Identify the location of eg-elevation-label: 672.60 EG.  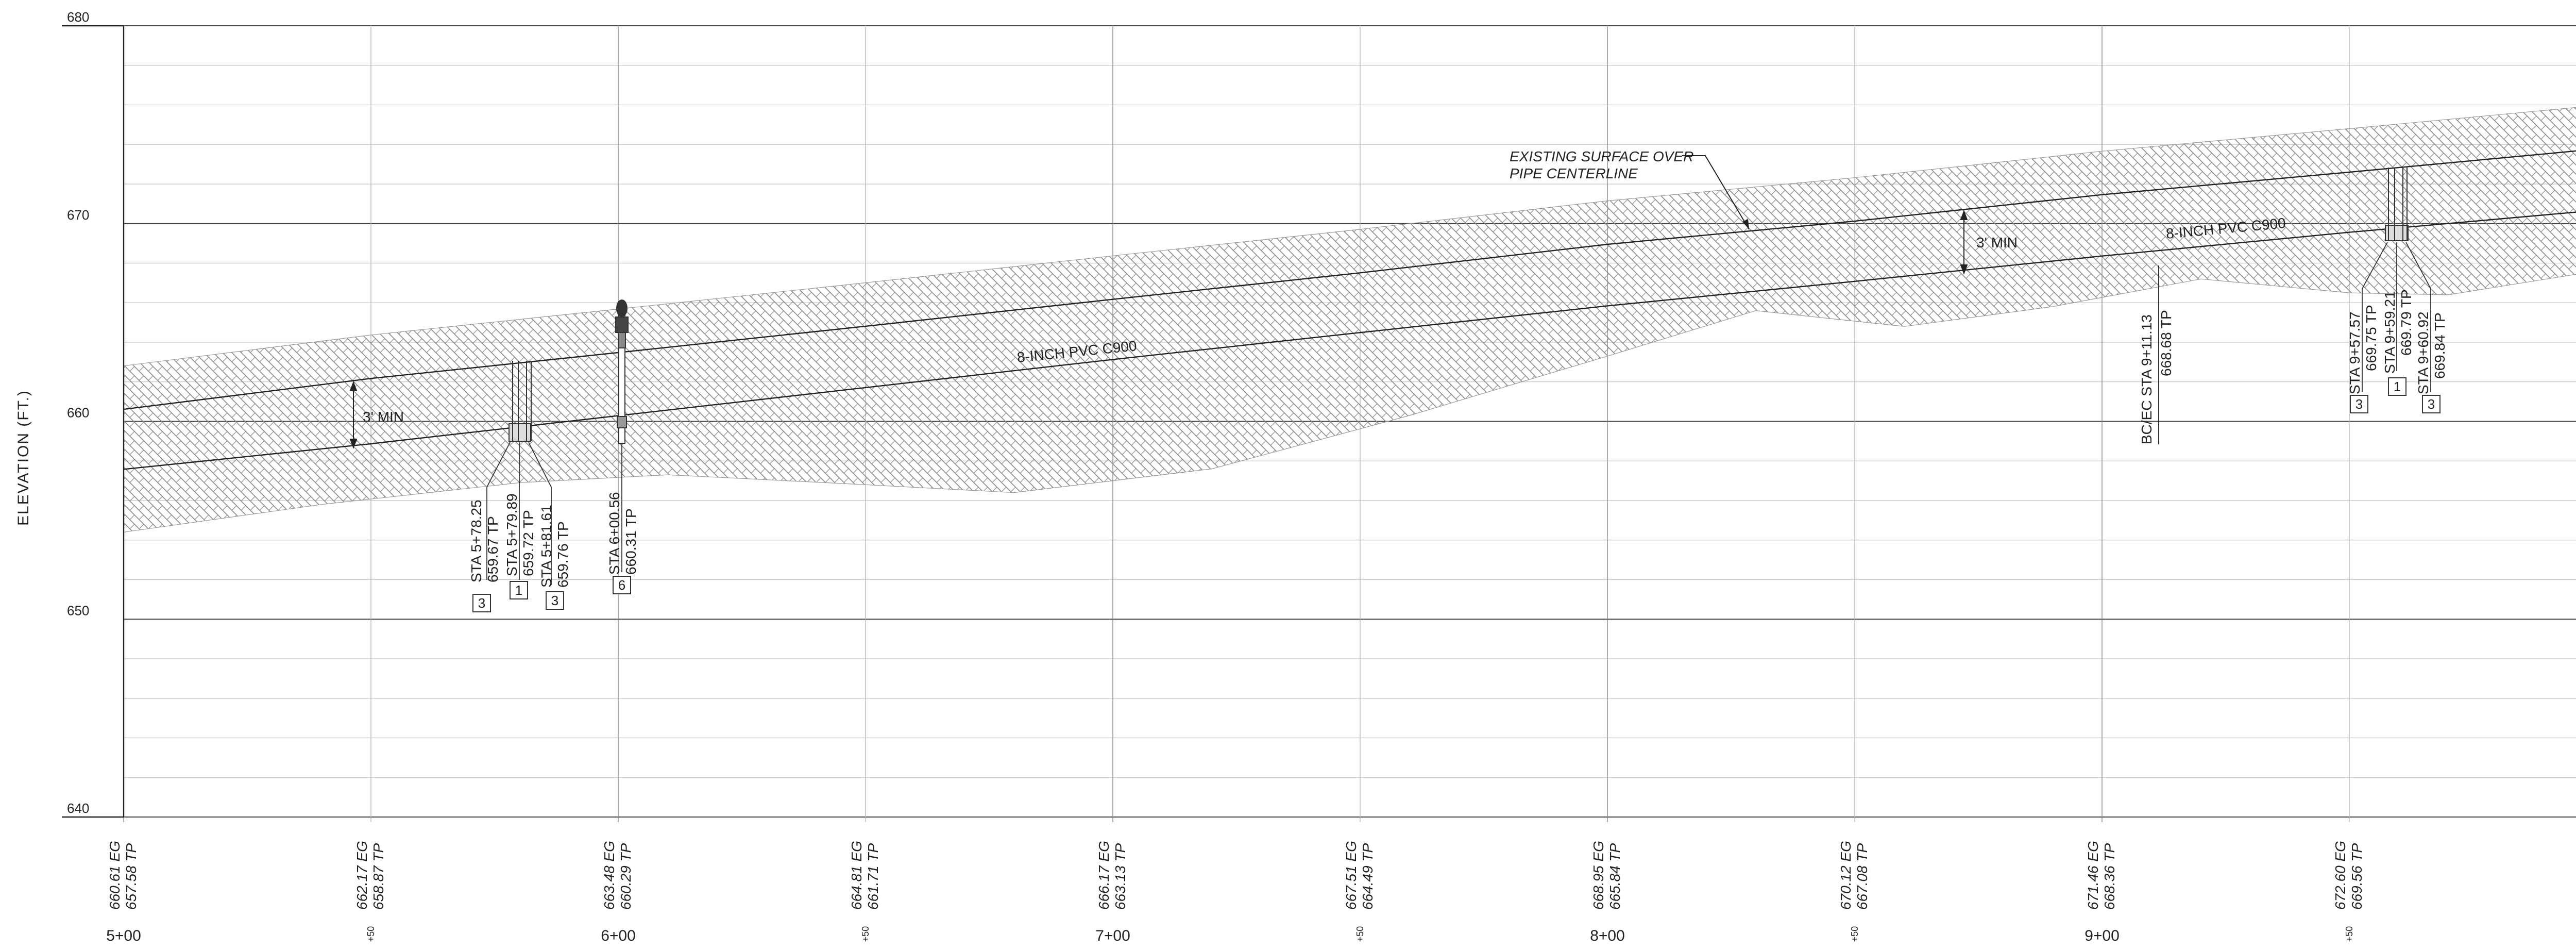
(2340, 875).